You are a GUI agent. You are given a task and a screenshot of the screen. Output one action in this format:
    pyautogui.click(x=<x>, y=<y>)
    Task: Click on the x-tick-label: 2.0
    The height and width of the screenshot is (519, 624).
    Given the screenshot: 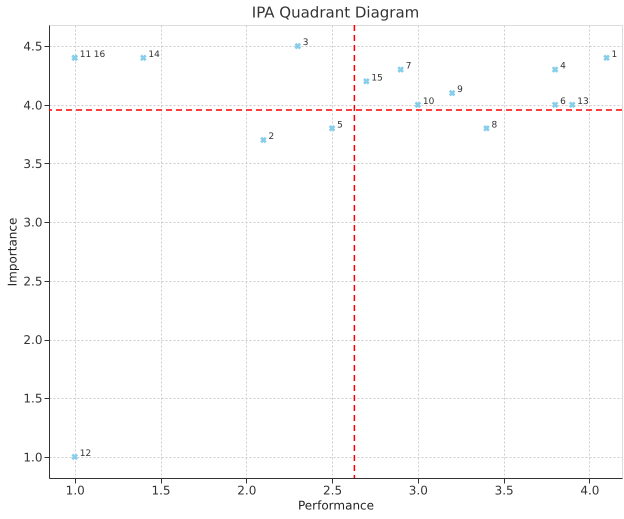 What is the action you would take?
    pyautogui.click(x=246, y=491)
    